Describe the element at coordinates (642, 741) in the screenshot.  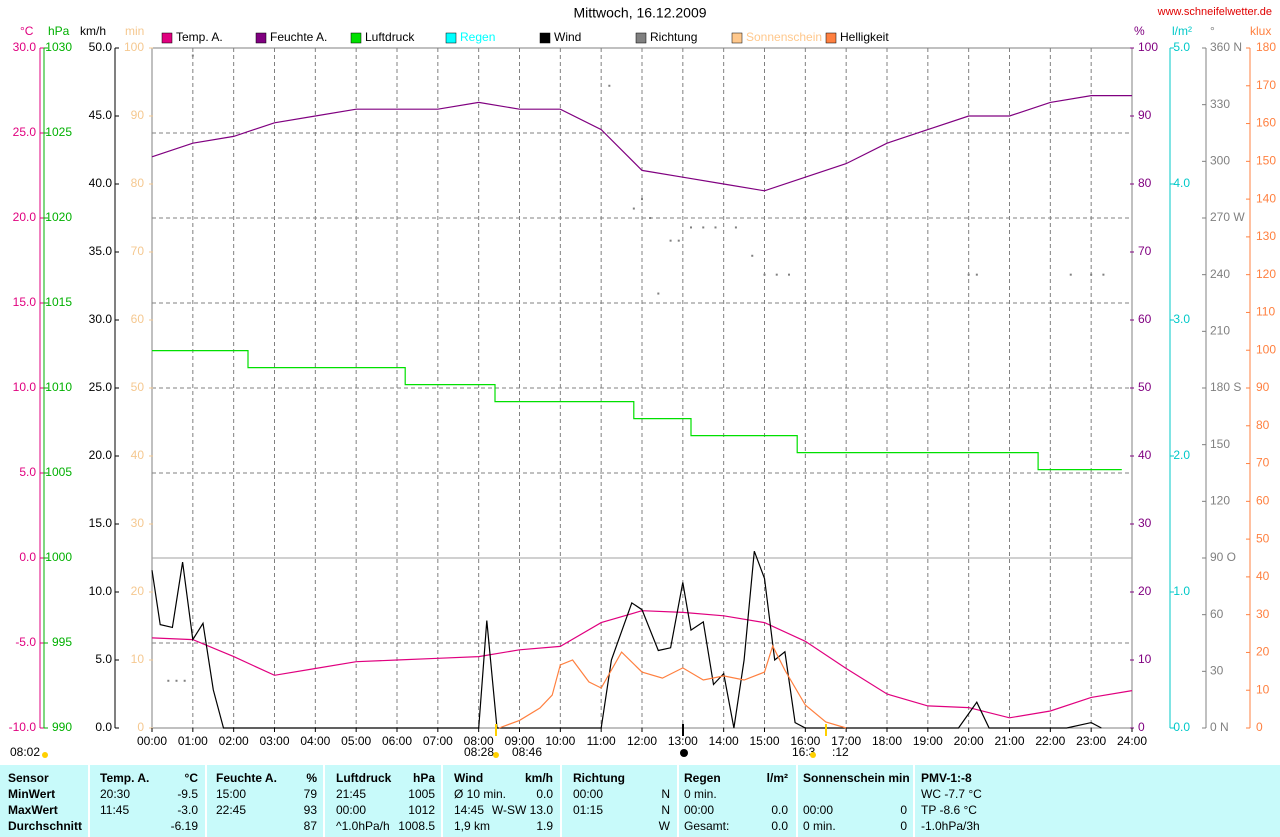
I see `x-tick-label: 12:00` at that location.